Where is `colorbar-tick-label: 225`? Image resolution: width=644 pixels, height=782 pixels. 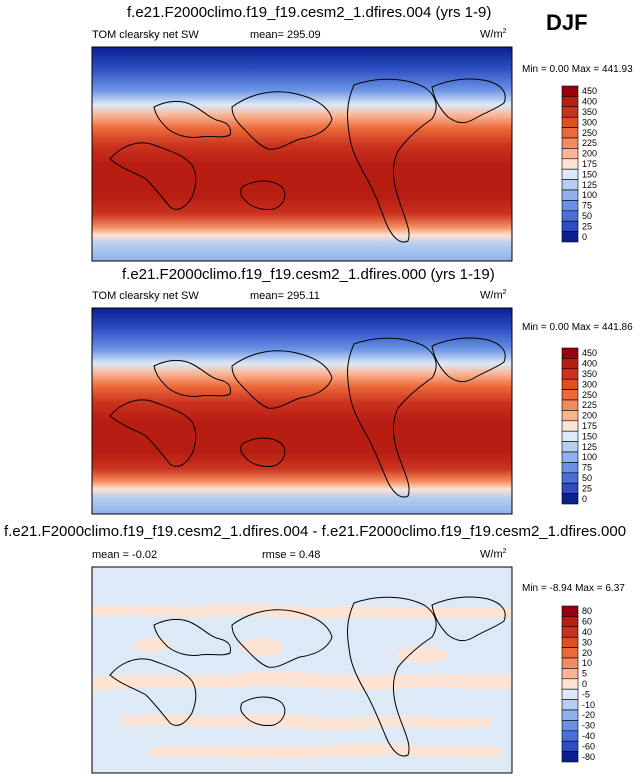
colorbar-tick-label: 225 is located at coordinates (589, 143).